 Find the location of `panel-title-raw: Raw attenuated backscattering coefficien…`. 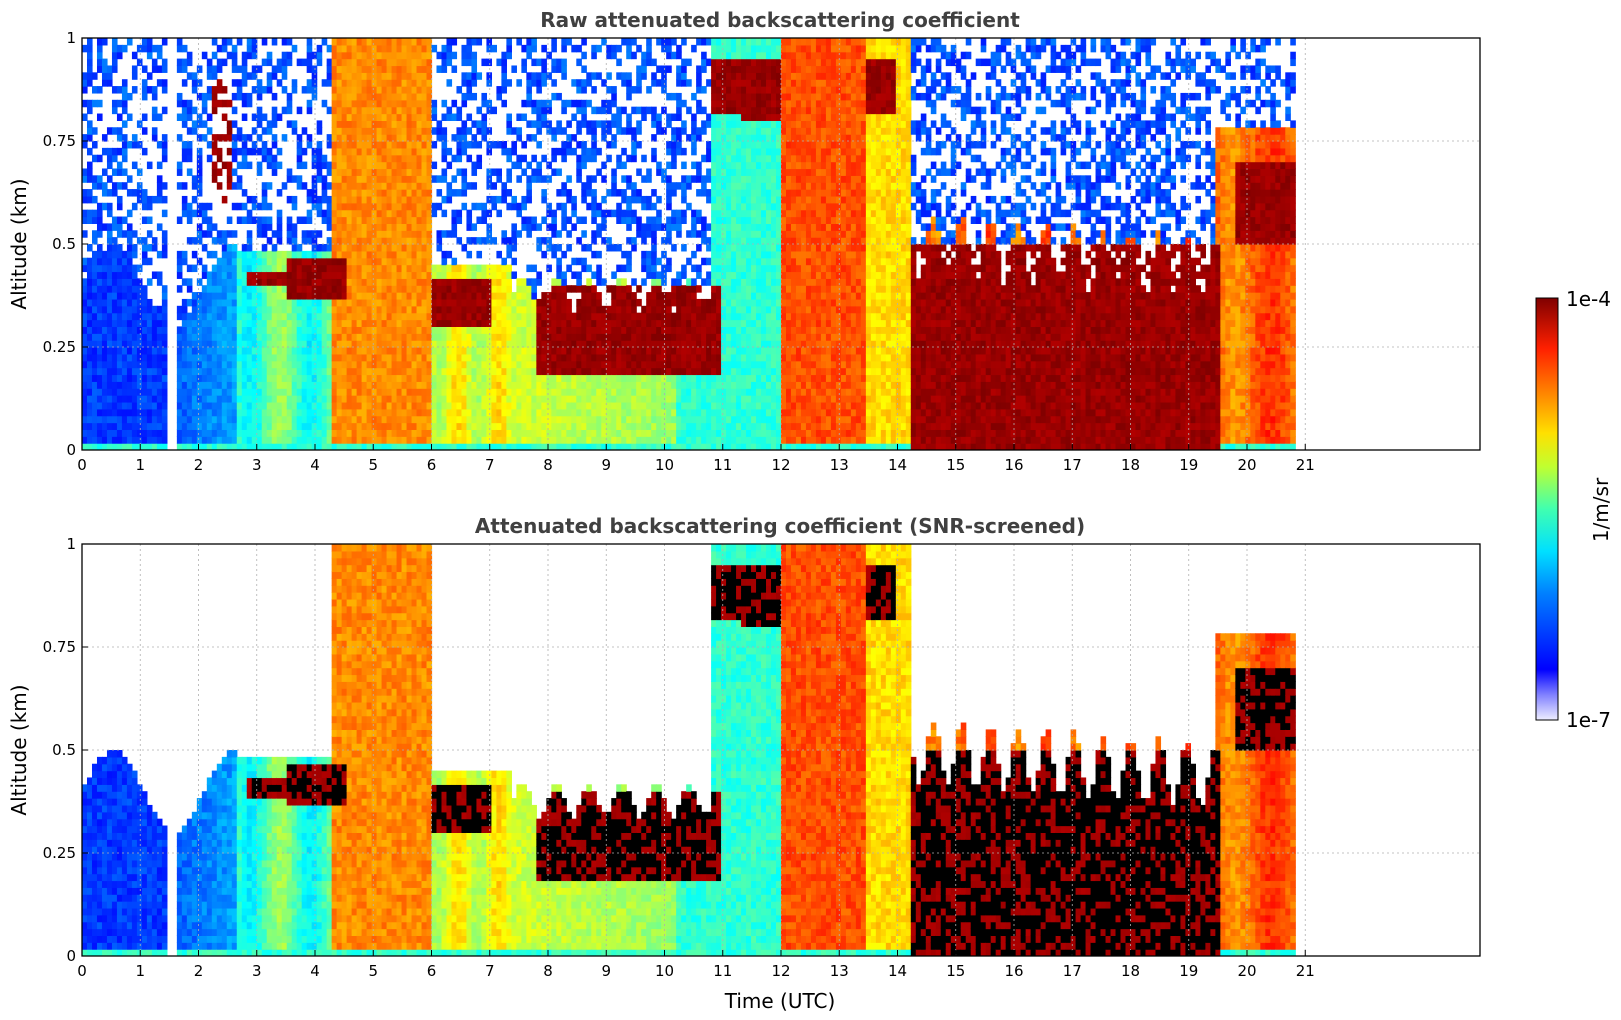

panel-title-raw: Raw attenuated backscattering coefficien… is located at coordinates (780, 20).